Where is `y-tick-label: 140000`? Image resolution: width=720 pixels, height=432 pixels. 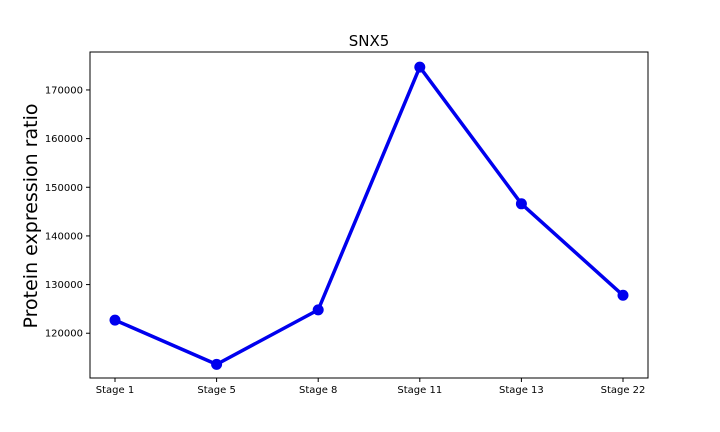
y-tick-label: 140000 is located at coordinates (64, 236).